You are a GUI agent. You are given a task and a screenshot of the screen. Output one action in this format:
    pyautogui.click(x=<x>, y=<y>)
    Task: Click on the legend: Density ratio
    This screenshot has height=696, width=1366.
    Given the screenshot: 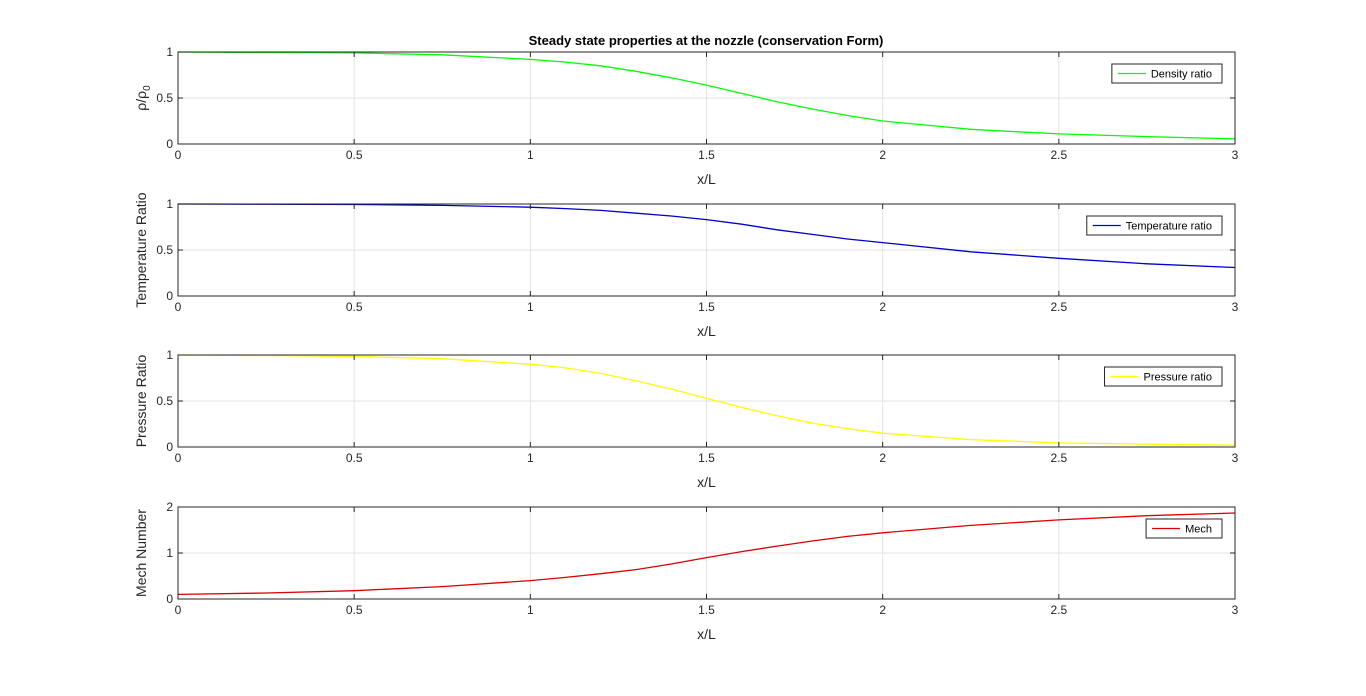 What is the action you would take?
    pyautogui.click(x=1167, y=73)
    